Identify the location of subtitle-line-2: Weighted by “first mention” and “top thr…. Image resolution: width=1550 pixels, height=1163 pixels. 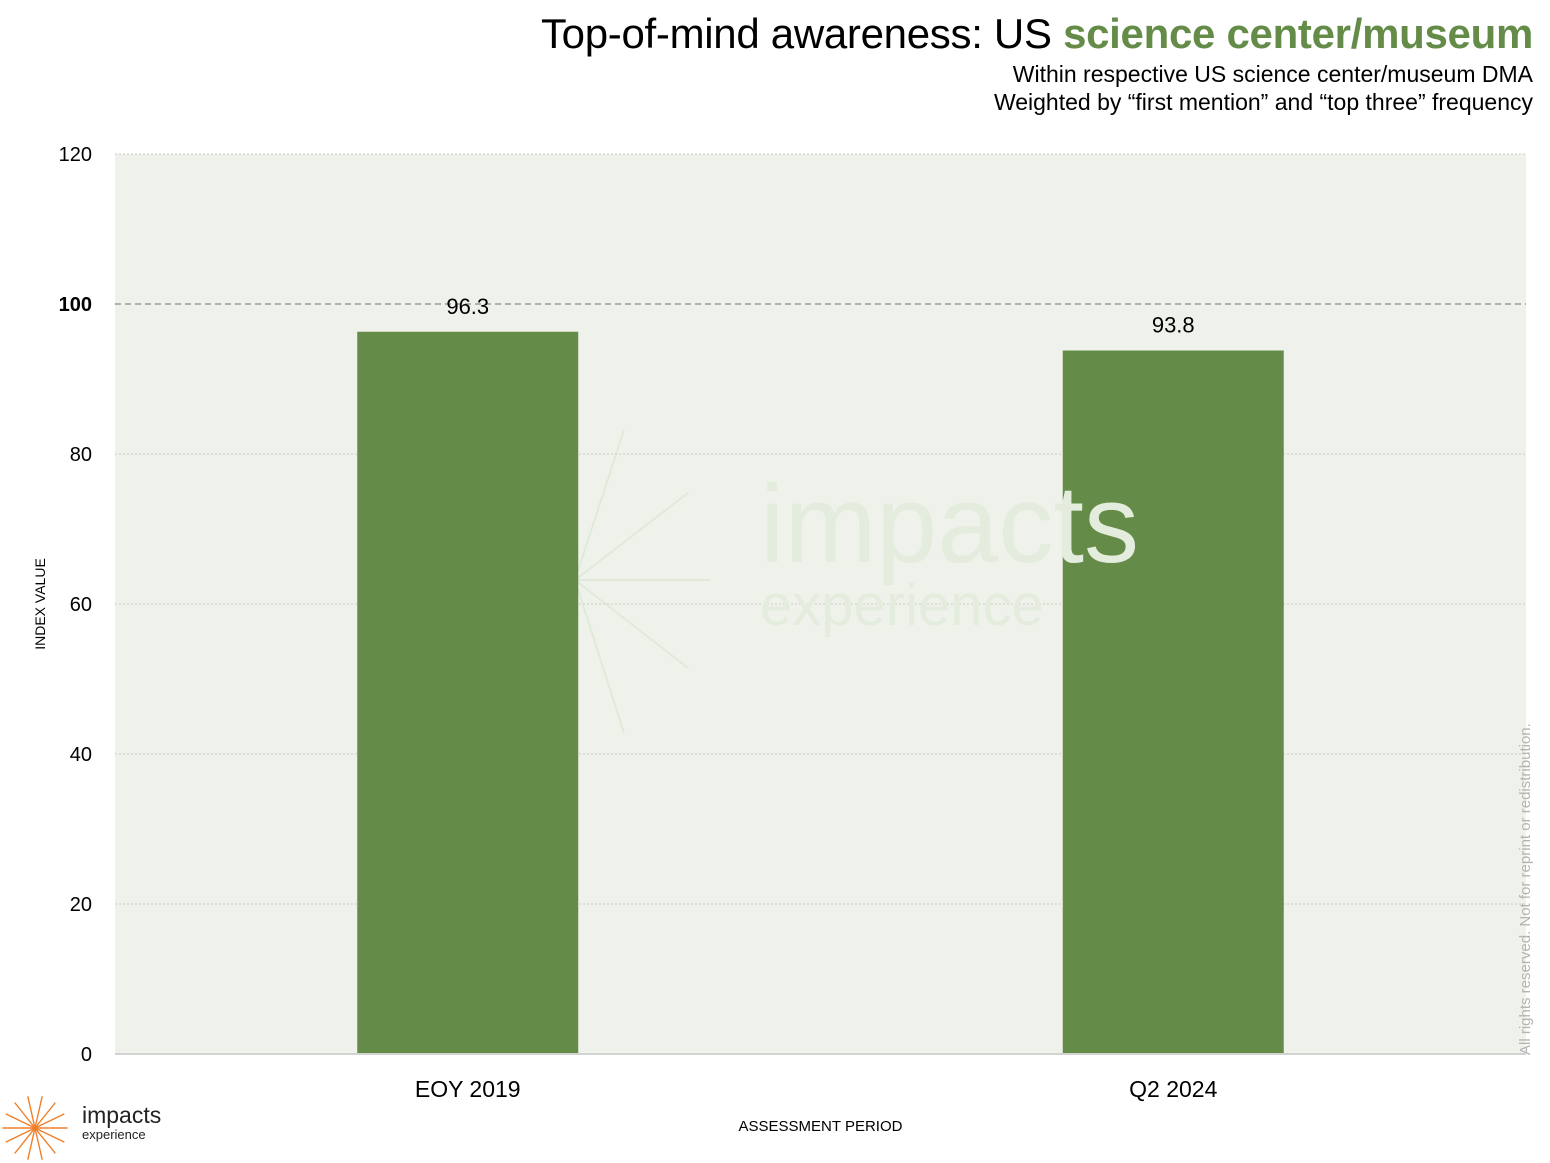
(1263, 102).